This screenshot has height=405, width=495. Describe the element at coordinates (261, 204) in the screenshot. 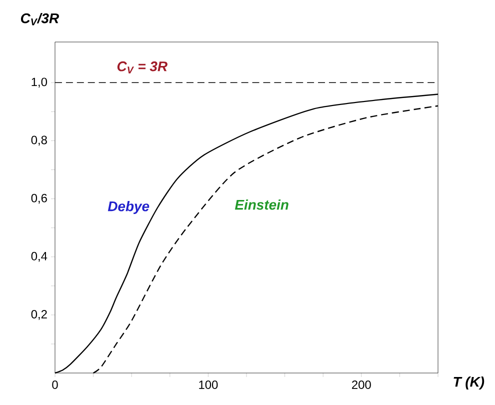

I see `series-label: Einstein` at that location.